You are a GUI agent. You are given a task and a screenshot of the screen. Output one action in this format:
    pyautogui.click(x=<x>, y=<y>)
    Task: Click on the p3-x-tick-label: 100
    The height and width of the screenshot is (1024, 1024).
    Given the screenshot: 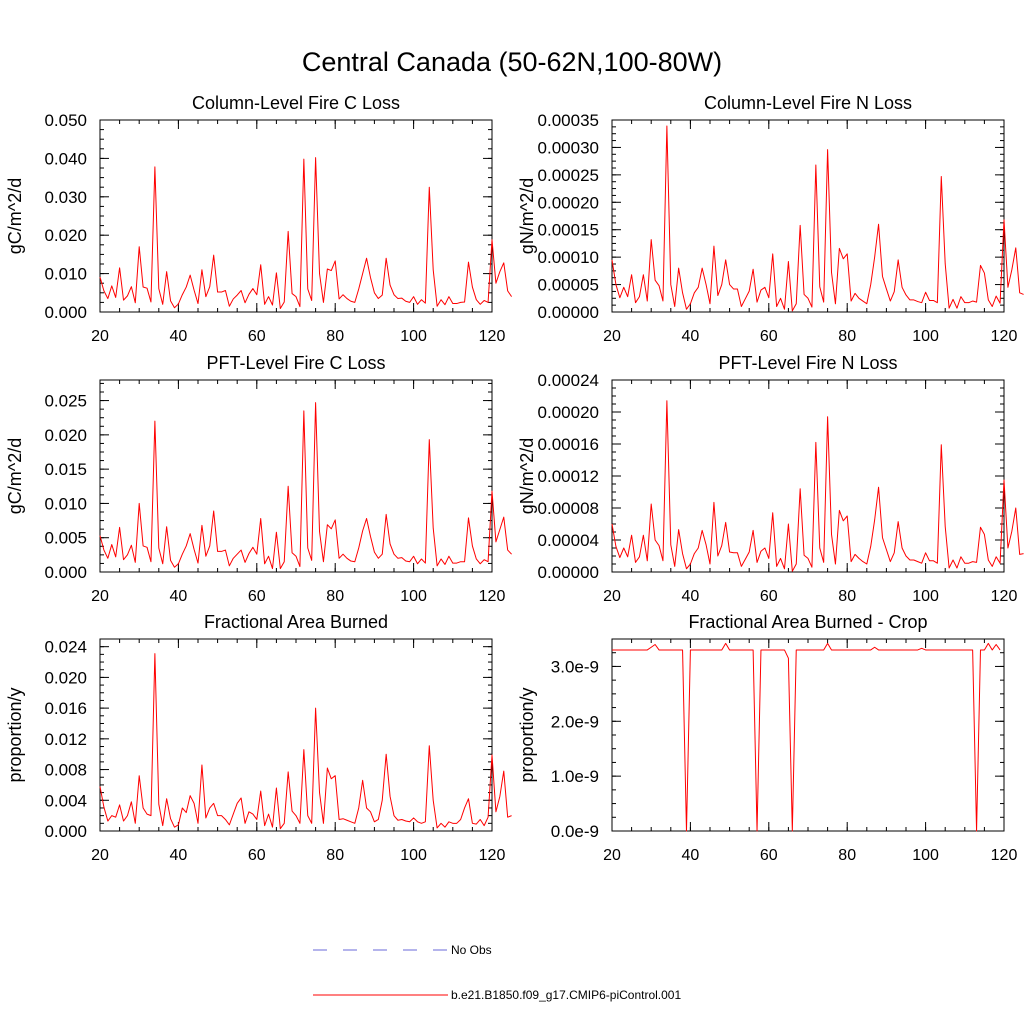 What is the action you would take?
    pyautogui.click(x=925, y=596)
    